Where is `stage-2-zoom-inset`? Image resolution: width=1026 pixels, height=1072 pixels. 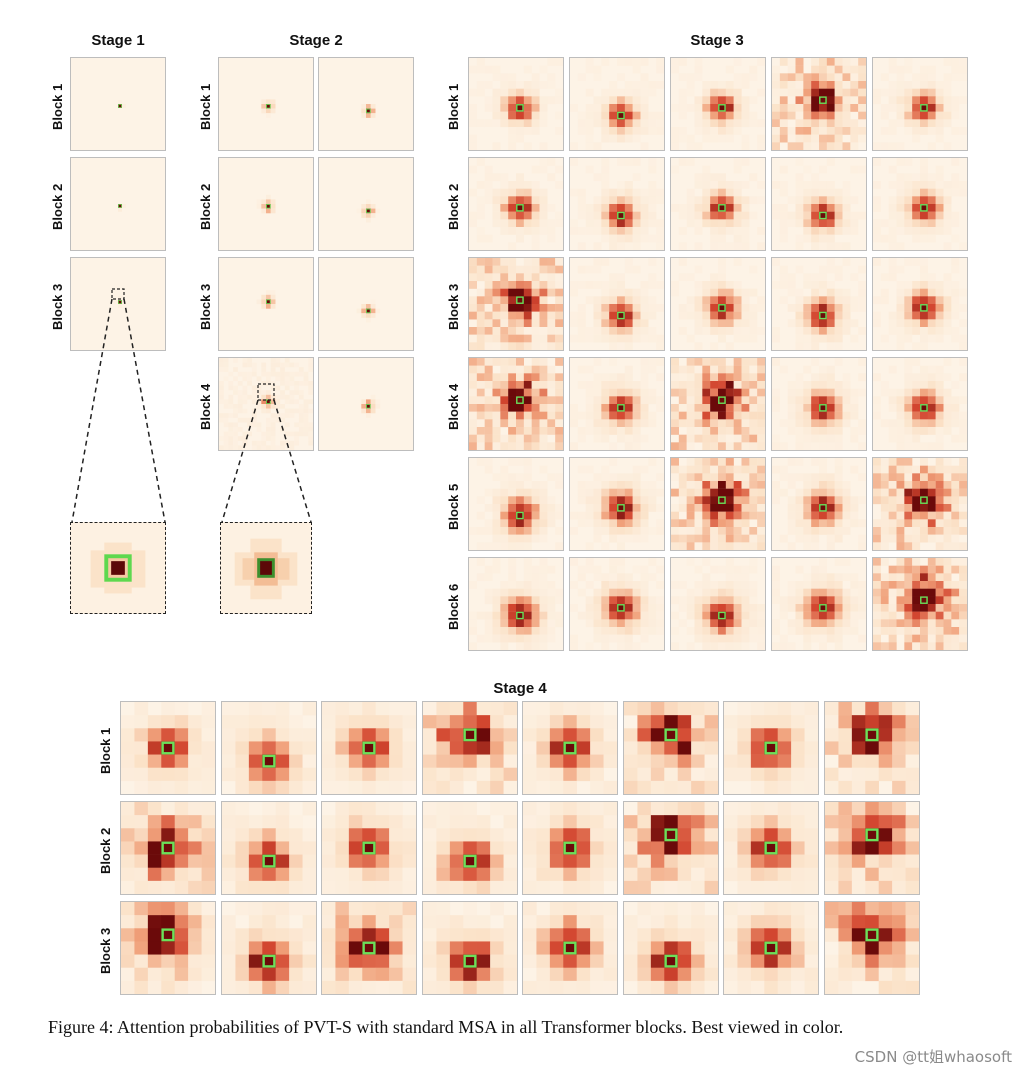 stage-2-zoom-inset is located at coordinates (266, 568).